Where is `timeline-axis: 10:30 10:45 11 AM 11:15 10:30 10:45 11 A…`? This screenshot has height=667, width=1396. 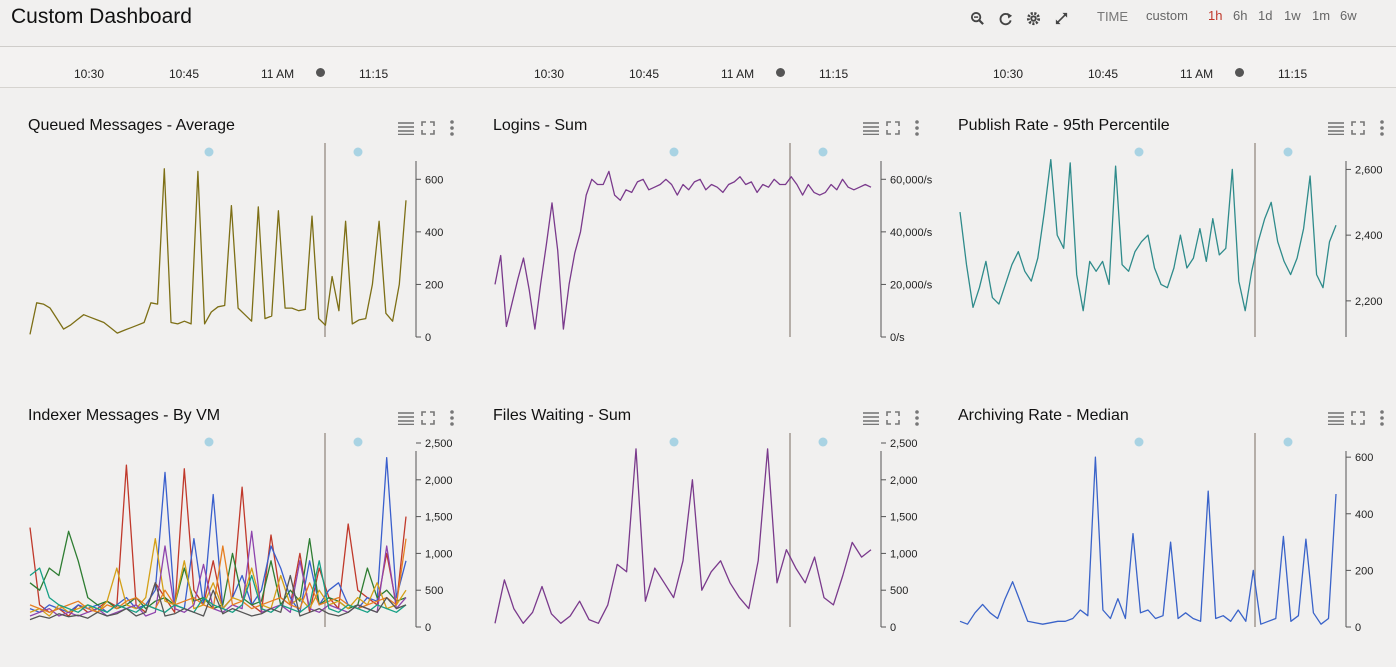 timeline-axis: 10:30 10:45 11 AM 11:15 10:30 10:45 11 A… is located at coordinates (698, 67).